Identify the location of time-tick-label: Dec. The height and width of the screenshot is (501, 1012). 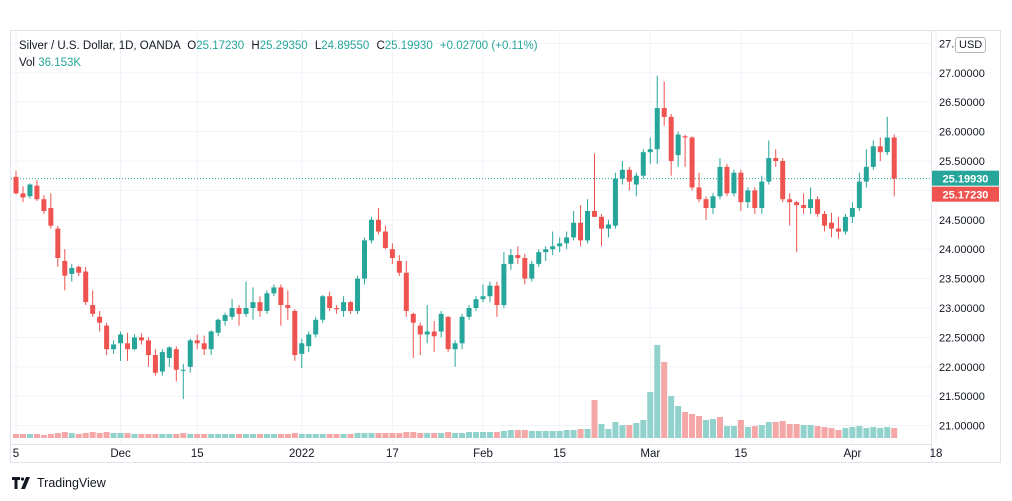
(120, 454).